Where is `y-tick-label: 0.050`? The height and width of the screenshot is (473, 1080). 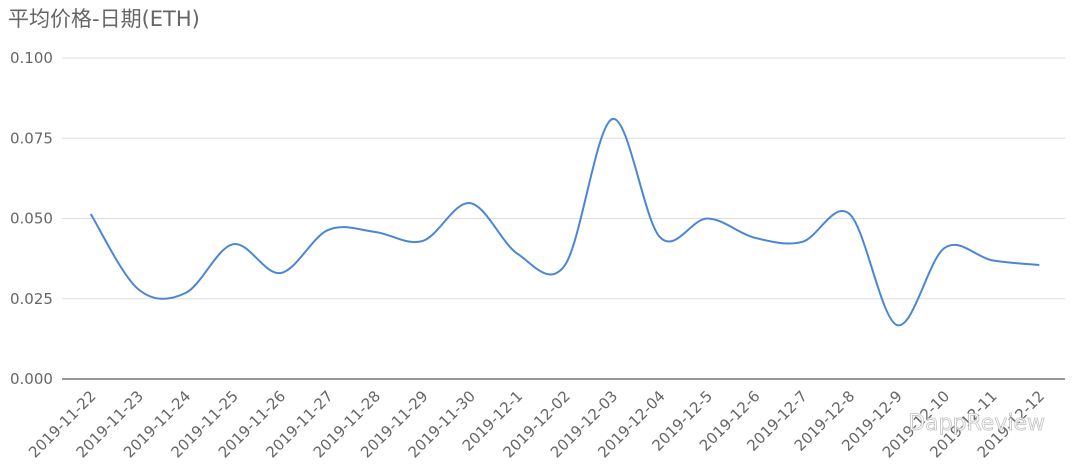 y-tick-label: 0.050 is located at coordinates (31, 219).